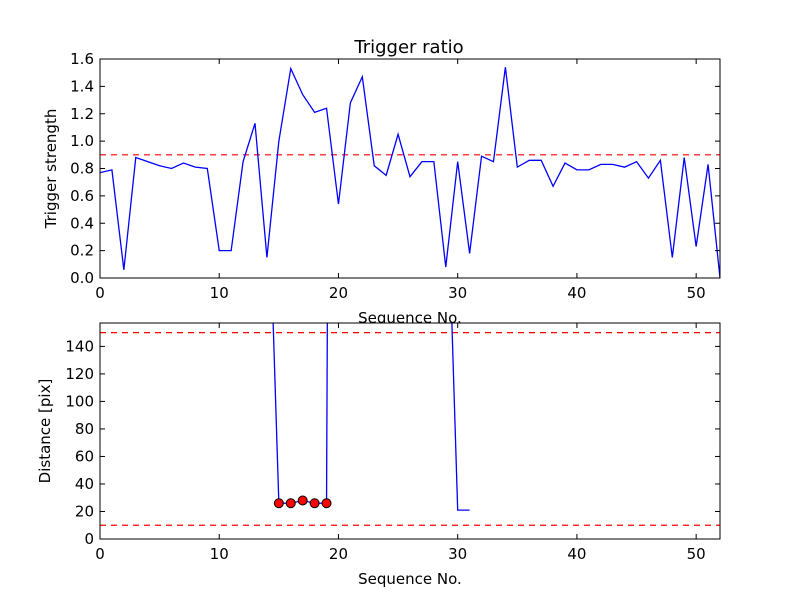 Image resolution: width=800 pixels, height=600 pixels. Describe the element at coordinates (82, 86) in the screenshot. I see `y-tick-label: 1.4` at that location.